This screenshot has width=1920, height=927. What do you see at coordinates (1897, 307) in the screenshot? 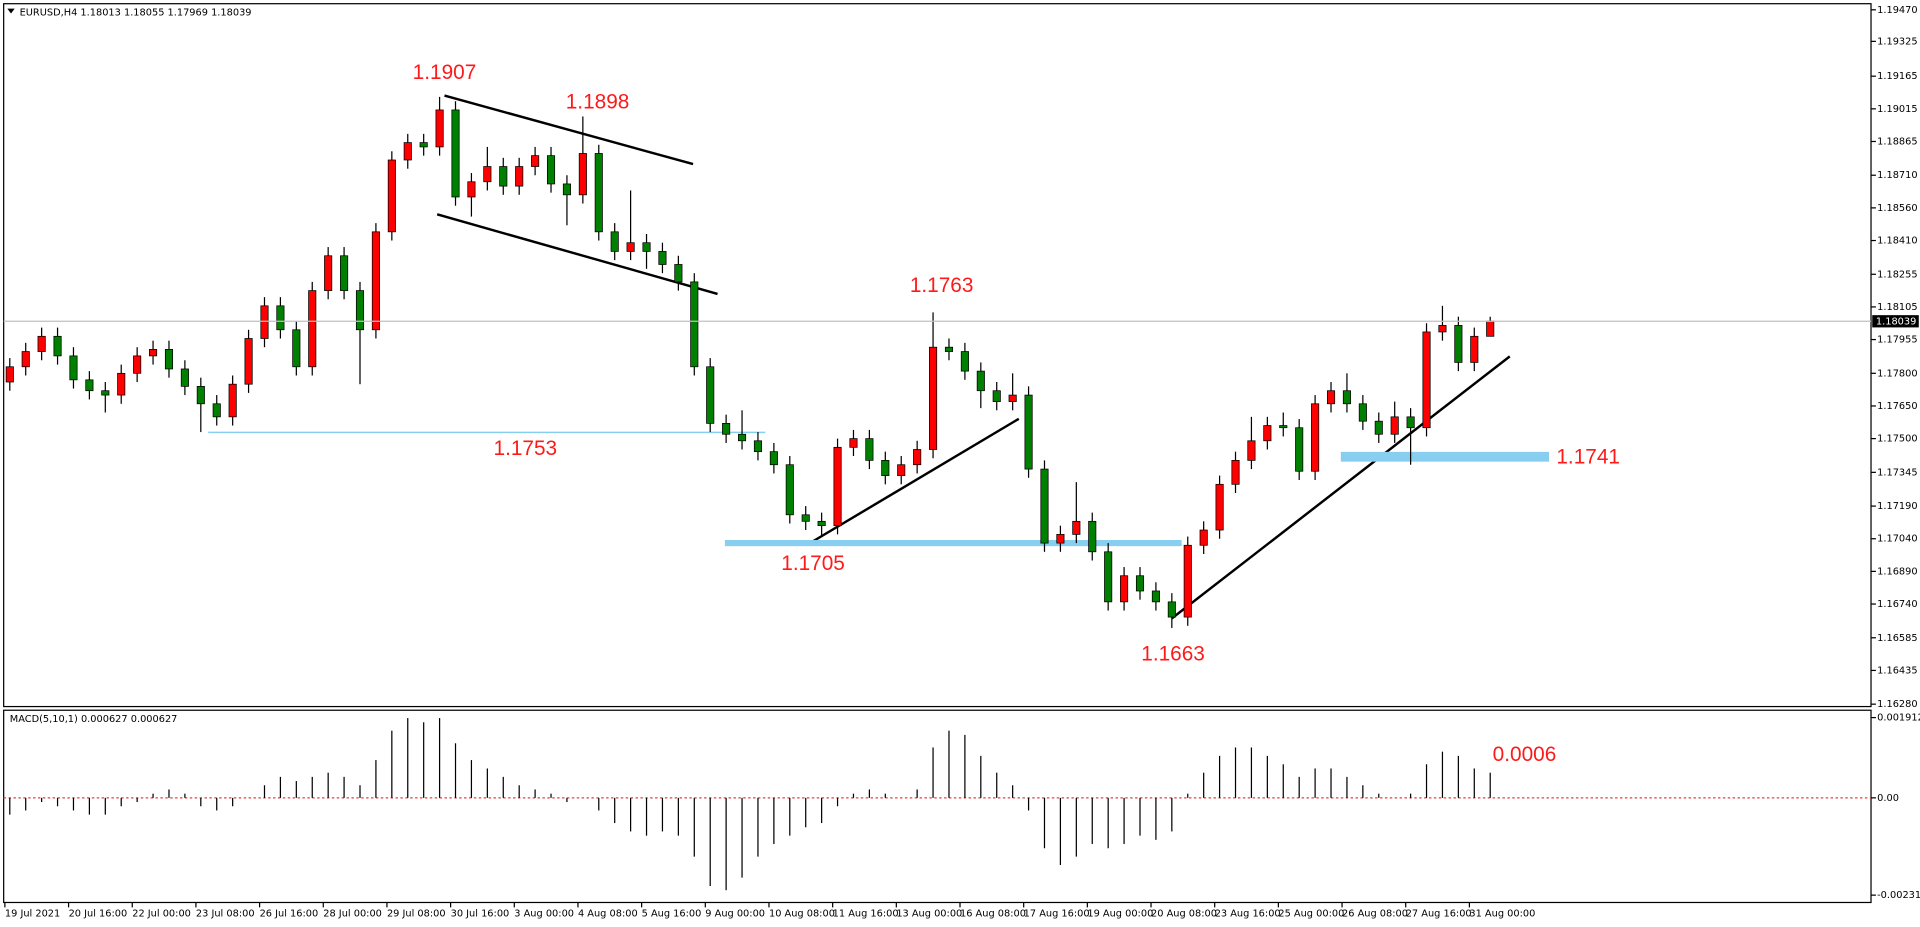
I see `y-tick-label: 1.18105` at bounding box center [1897, 307].